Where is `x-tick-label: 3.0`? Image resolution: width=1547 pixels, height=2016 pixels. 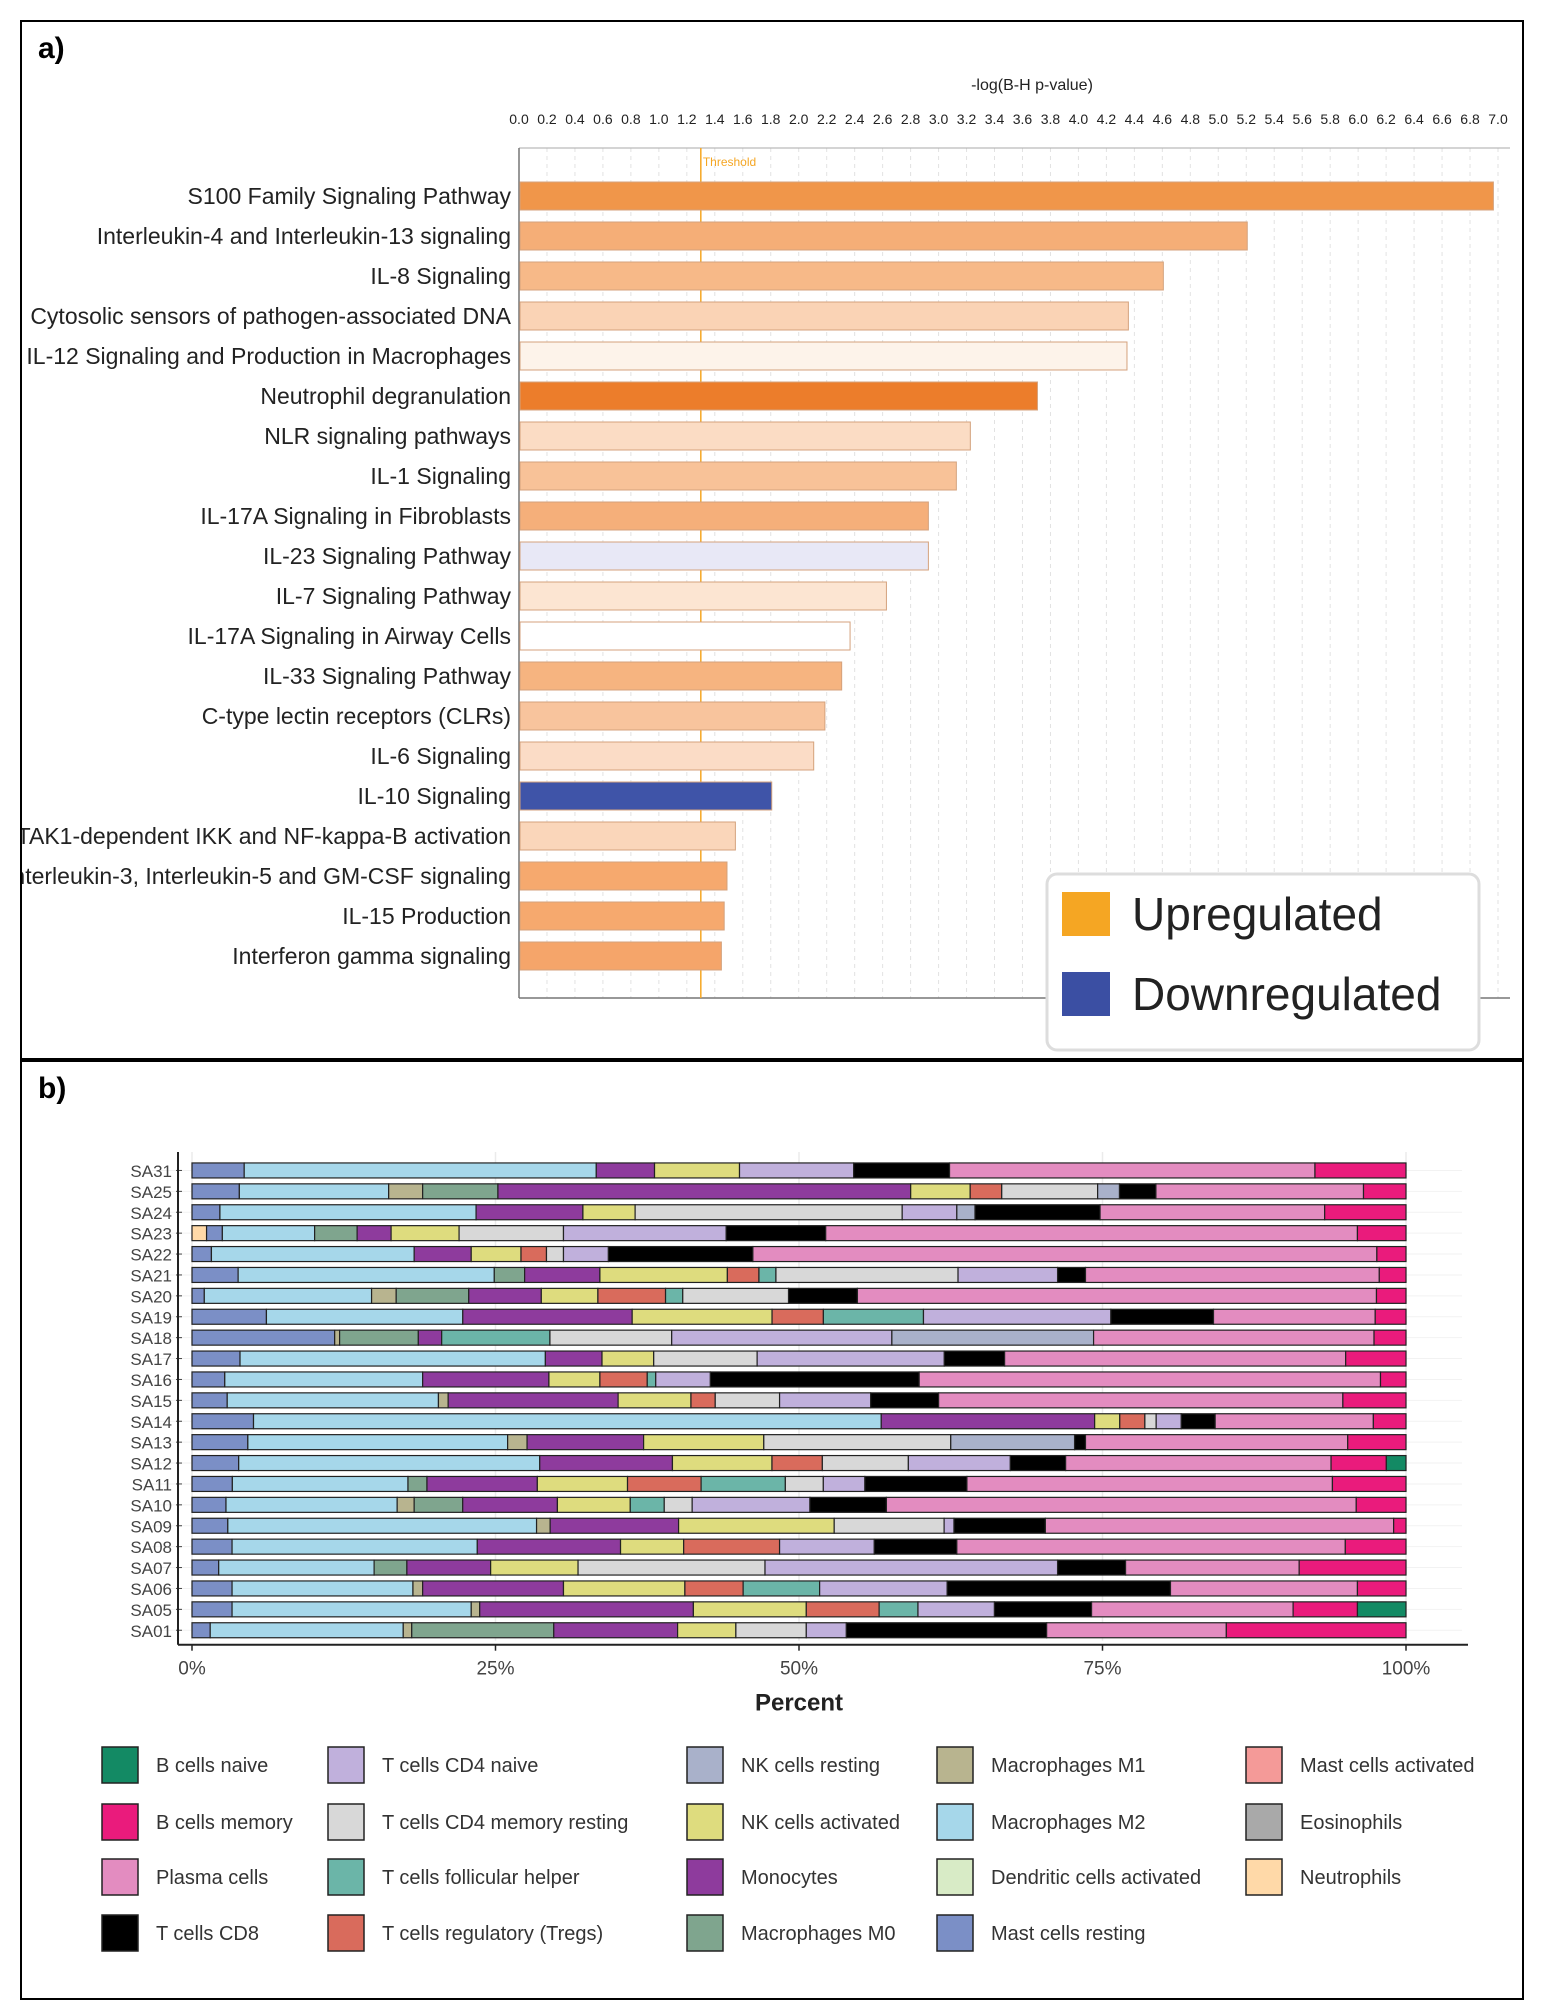
x-tick-label: 3.0 is located at coordinates (939, 119).